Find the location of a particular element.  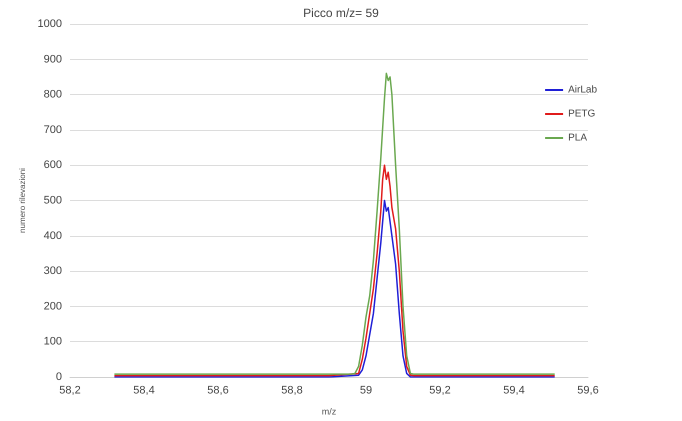

x-tick-label: 59,6 is located at coordinates (588, 390).